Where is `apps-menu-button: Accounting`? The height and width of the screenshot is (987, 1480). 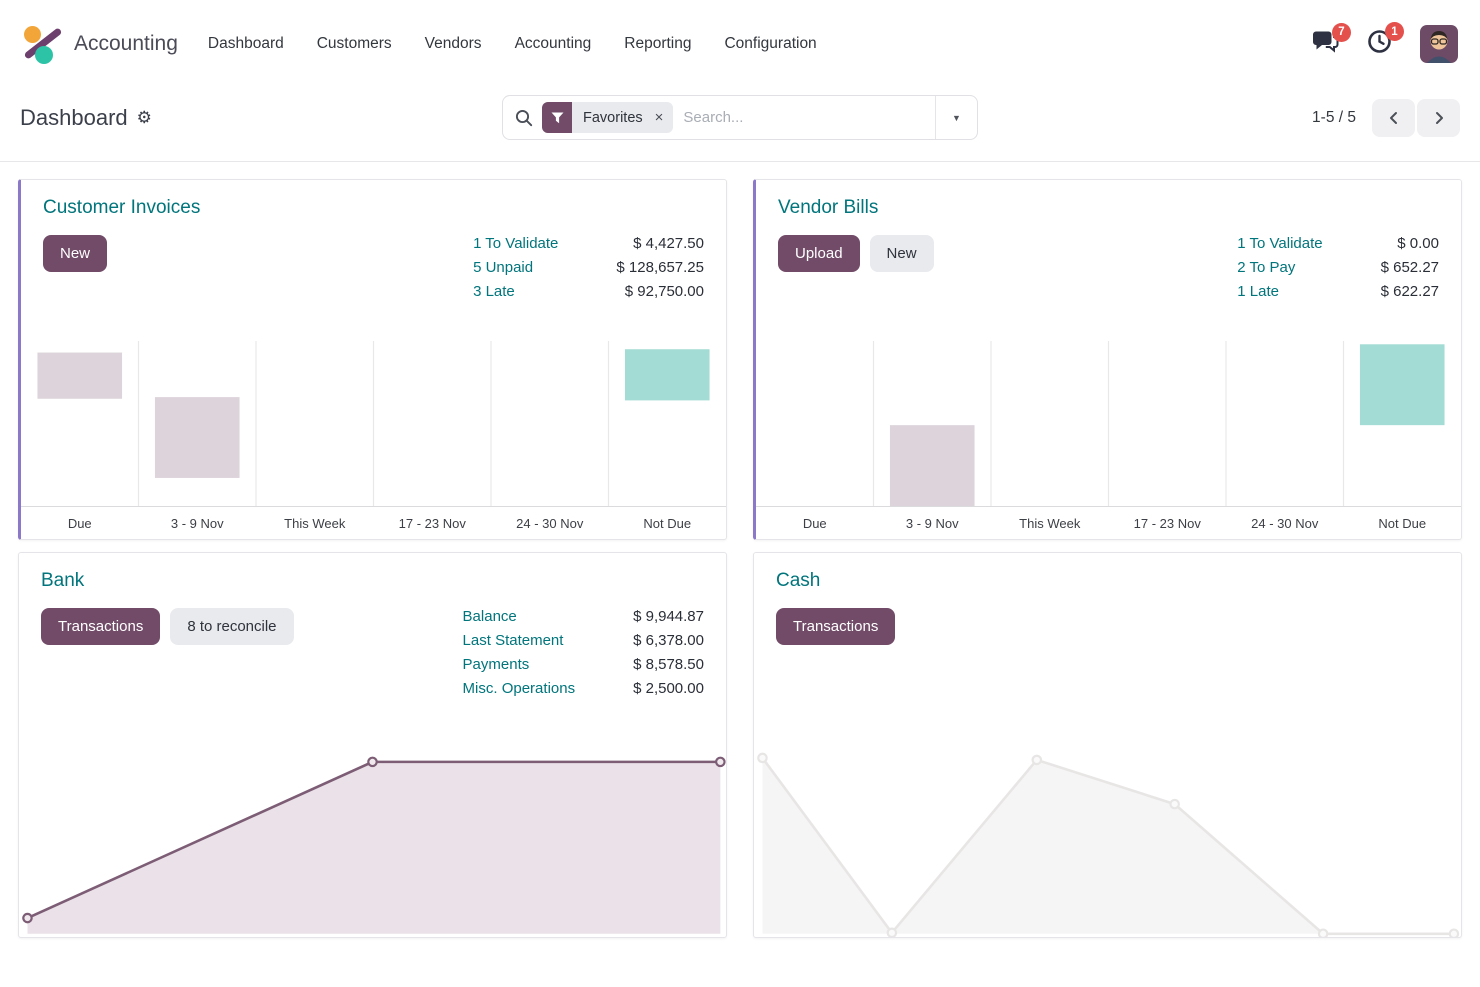
apps-menu-button: Accounting is located at coordinates (100, 44).